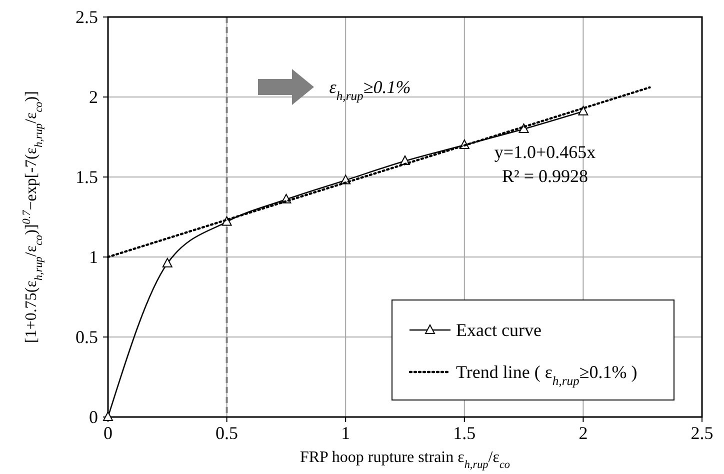 Image resolution: width=724 pixels, height=474 pixels. I want to click on annotation: R² = 0.9928, so click(545, 176).